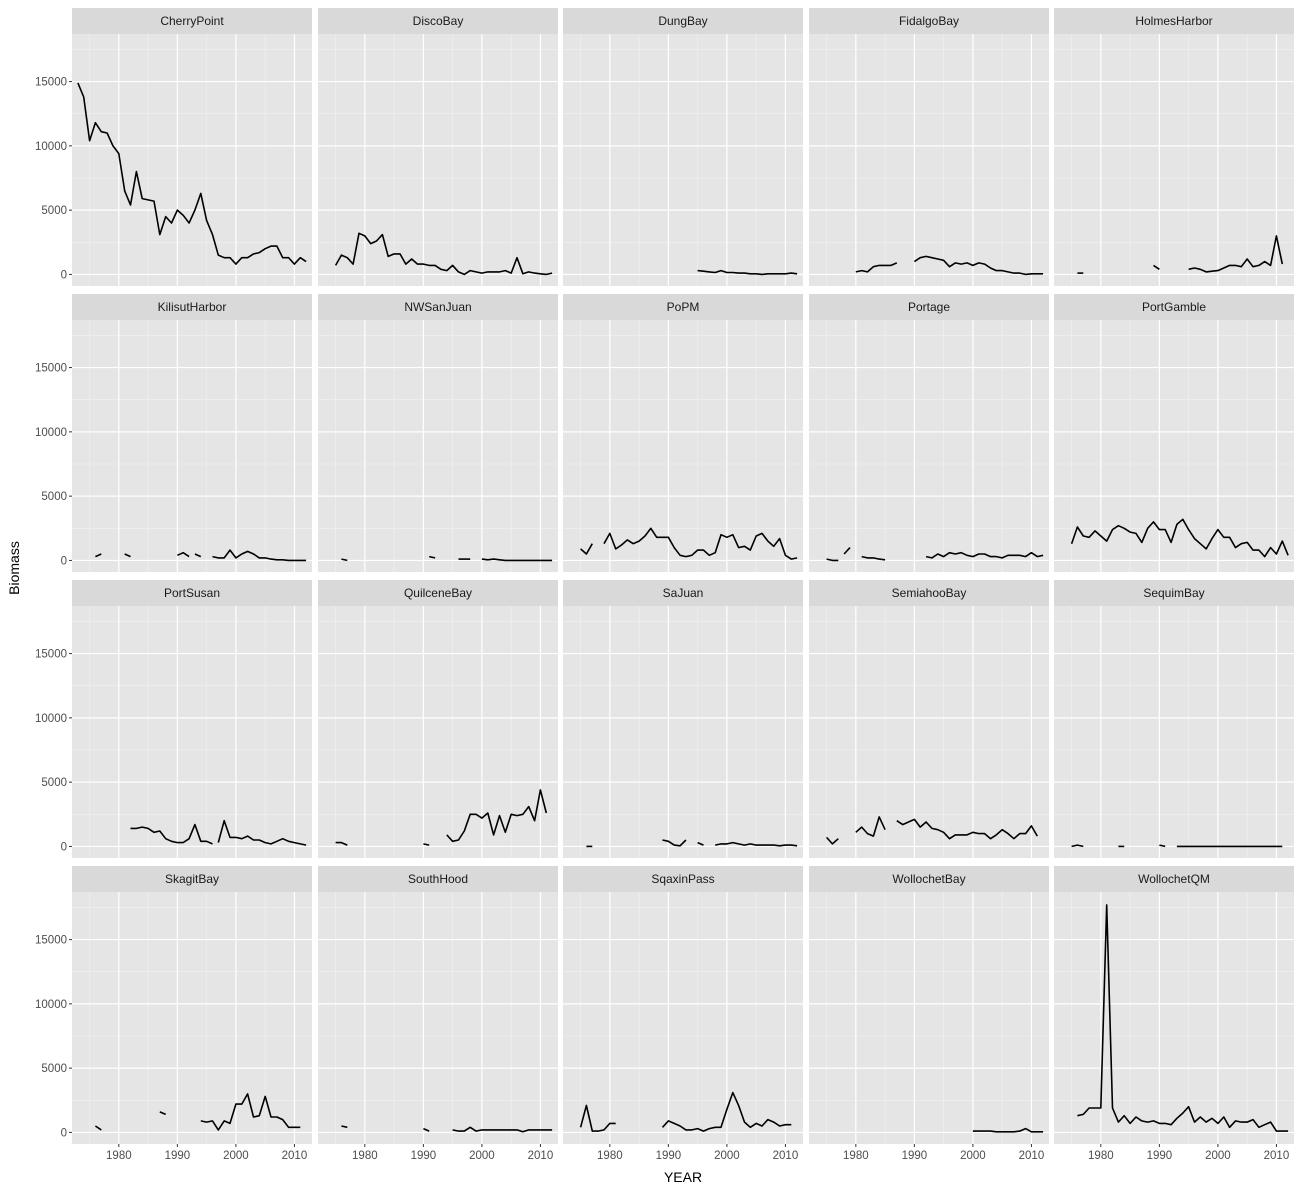 This screenshot has width=1300, height=1192. I want to click on panel-semiahoobay: SemiahooBay, so click(929, 719).